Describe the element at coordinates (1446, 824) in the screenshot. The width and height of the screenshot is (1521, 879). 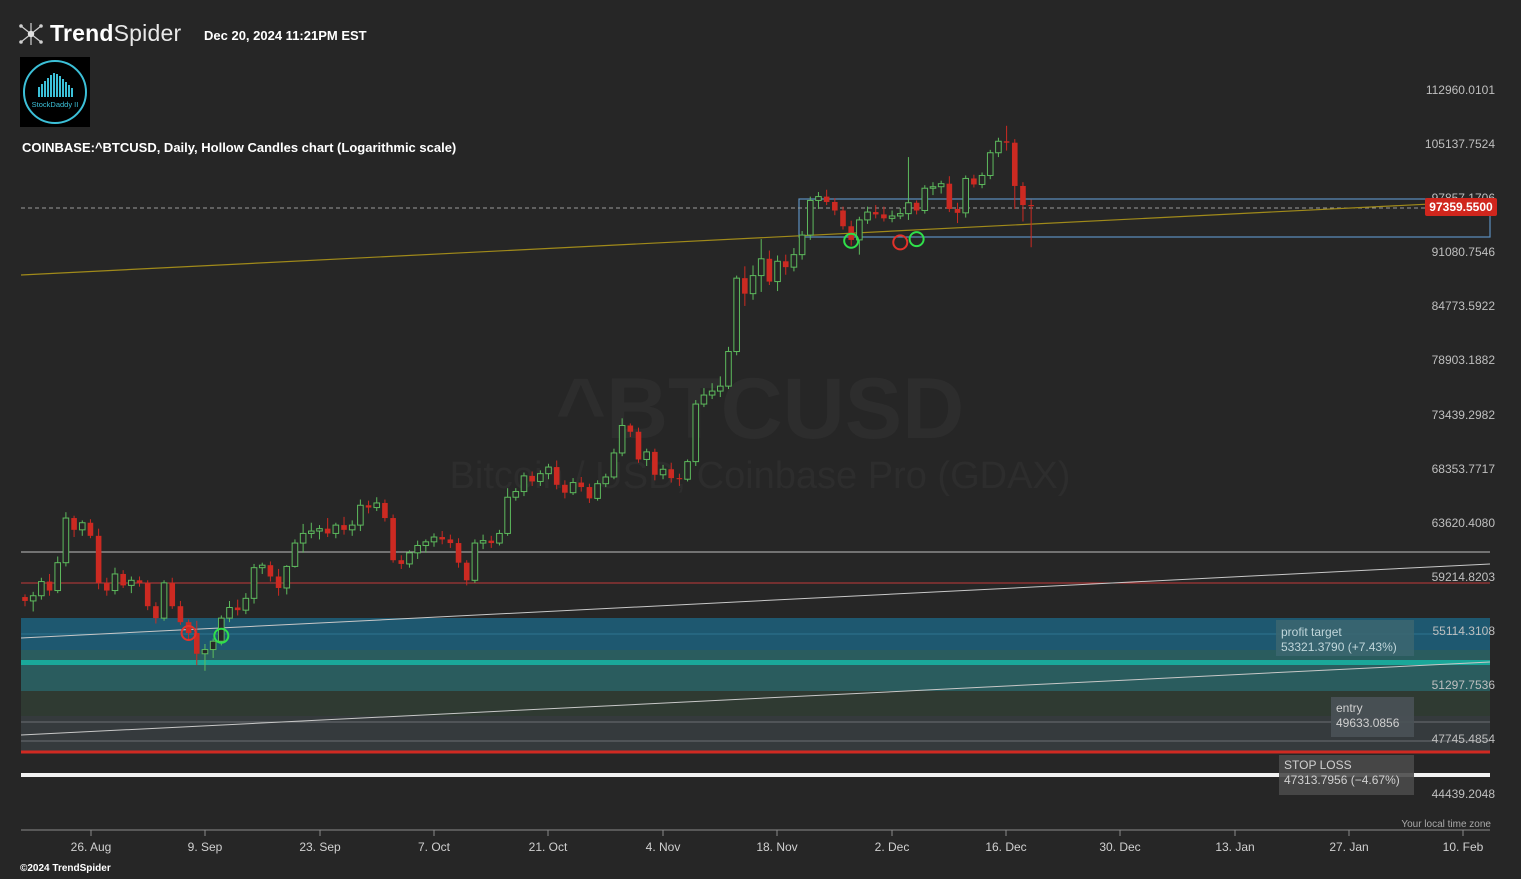
I see `local-time-zone-label: Your local time zone` at that location.